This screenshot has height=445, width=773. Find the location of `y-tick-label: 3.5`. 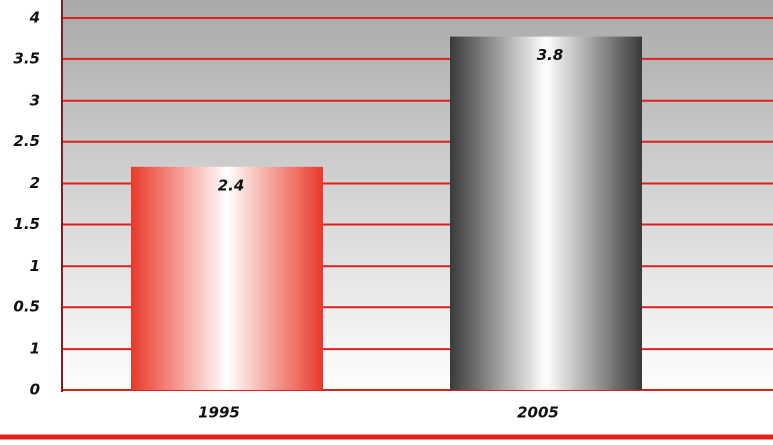

y-tick-label: 3.5 is located at coordinates (26, 58).